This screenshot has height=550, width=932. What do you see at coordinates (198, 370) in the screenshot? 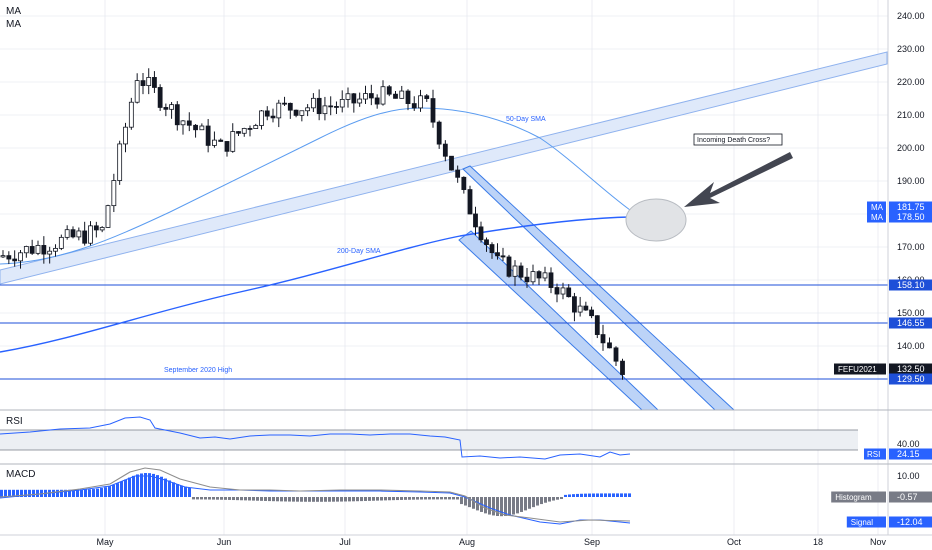
I see `sept-high-annotation: September 2020 High` at bounding box center [198, 370].